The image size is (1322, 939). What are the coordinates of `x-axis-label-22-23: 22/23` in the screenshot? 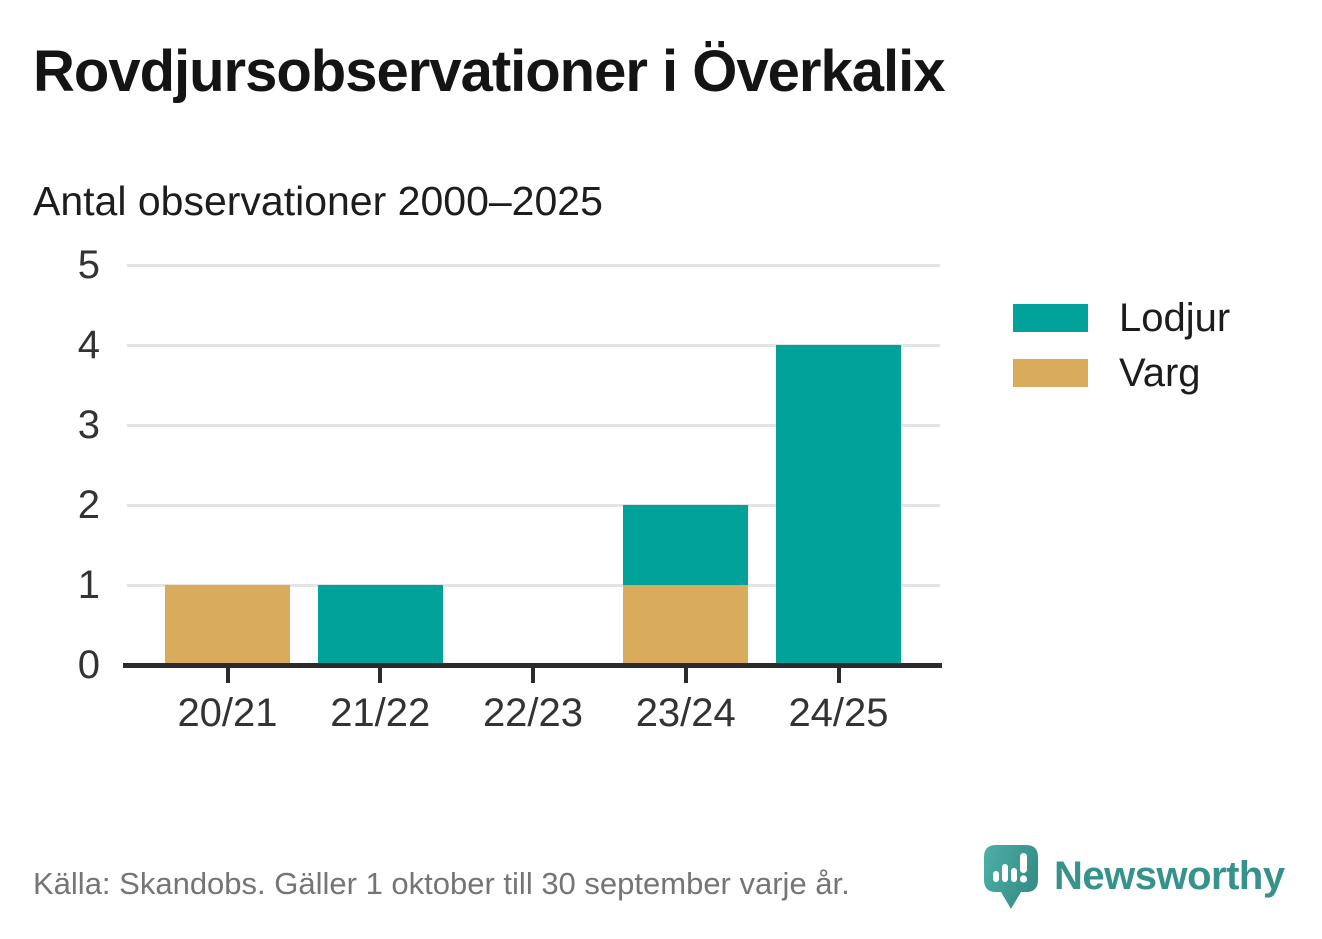 It's located at (533, 713).